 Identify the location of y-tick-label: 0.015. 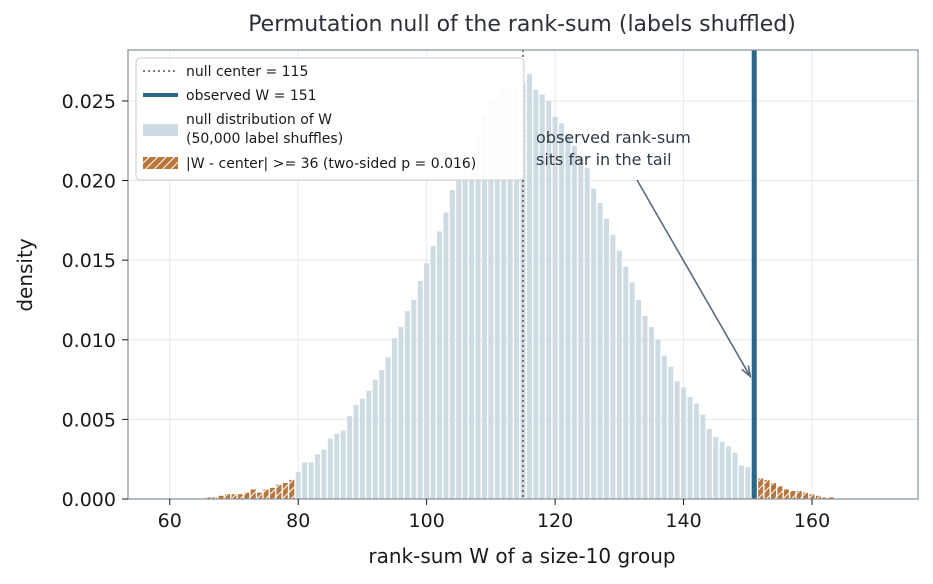
(89, 261).